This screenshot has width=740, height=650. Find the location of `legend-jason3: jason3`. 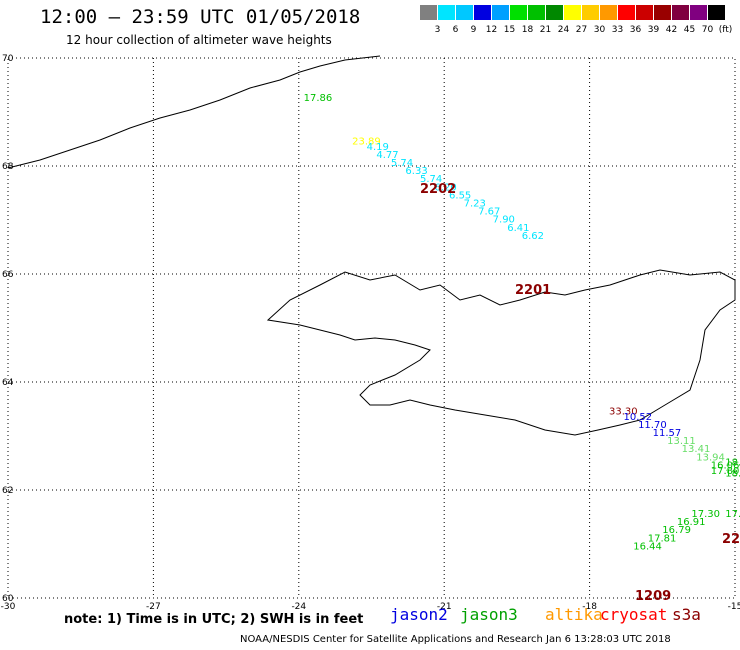

legend-jason3: jason3 is located at coordinates (489, 614).